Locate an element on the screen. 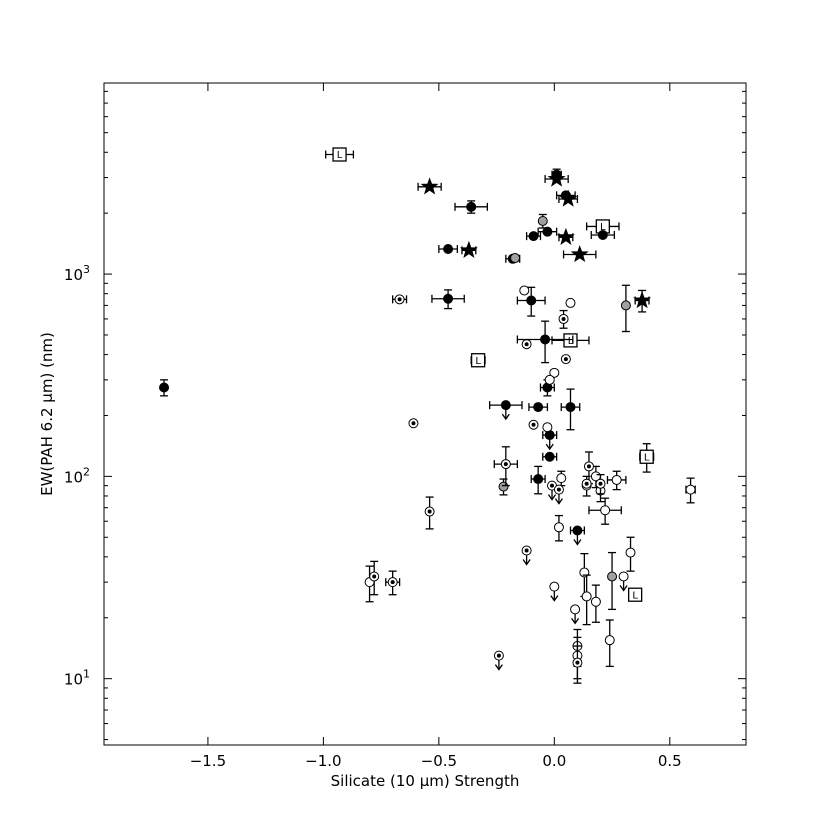 This screenshot has width=830, height=830. y-tick-label: 10¹ is located at coordinates (77, 678).